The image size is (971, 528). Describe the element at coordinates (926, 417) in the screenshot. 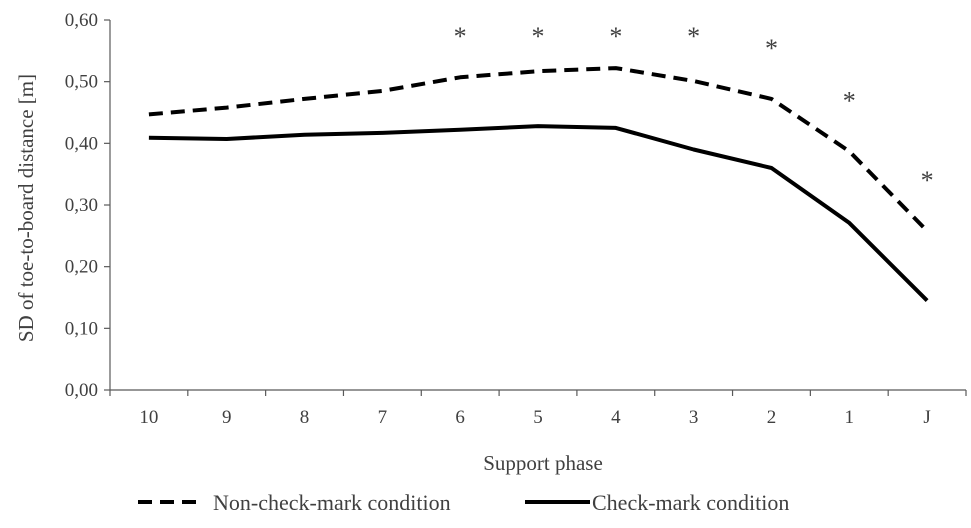

I see `x-tick-label: J` at that location.